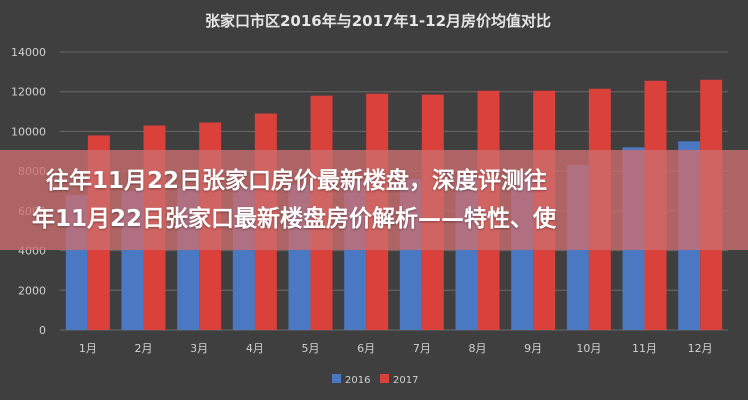  I want to click on legend-label-2016: 2016, so click(357, 380).